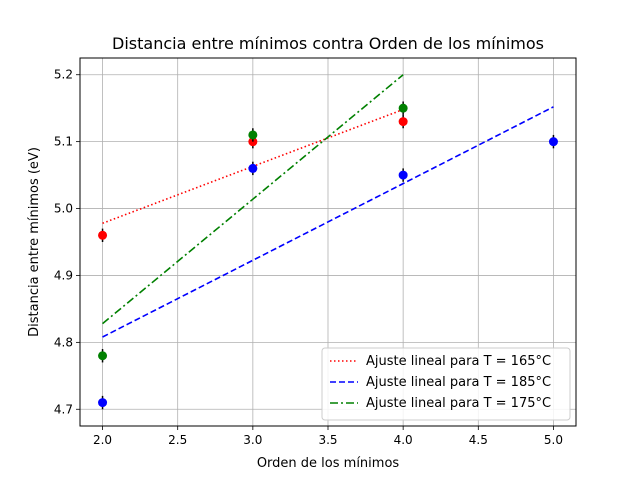  I want to click on x-tick-label: 4.0, so click(403, 440).